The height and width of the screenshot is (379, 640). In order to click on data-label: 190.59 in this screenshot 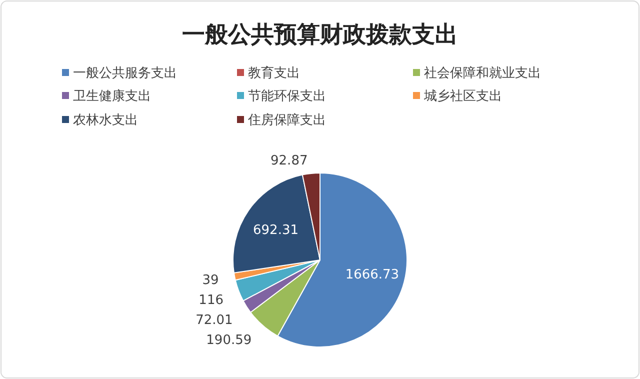, I will do `click(229, 340)`.